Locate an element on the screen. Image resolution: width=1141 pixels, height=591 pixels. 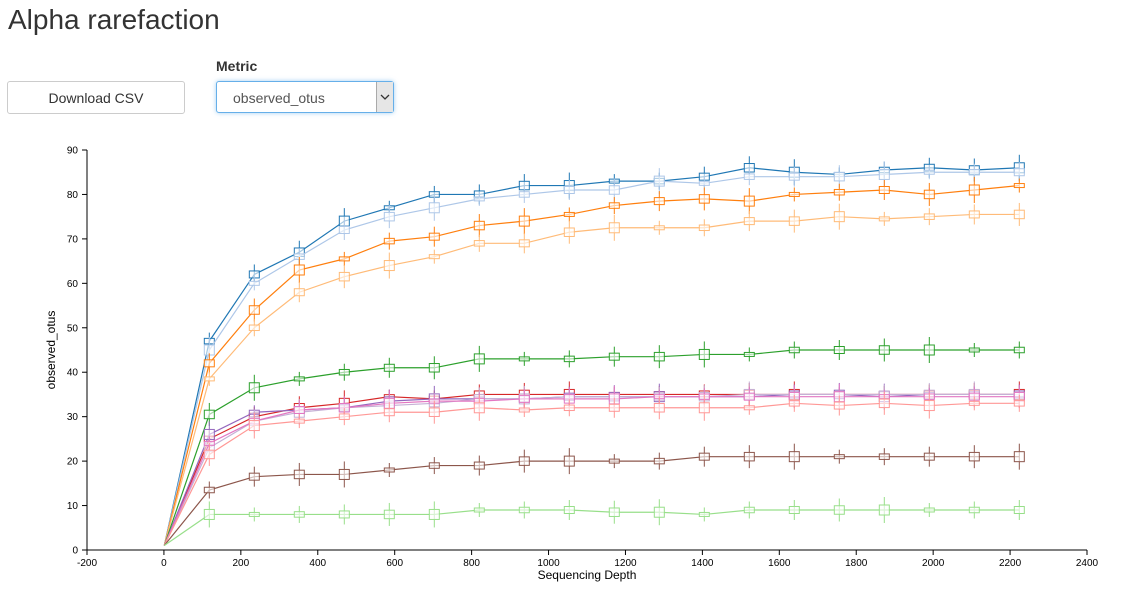
chevron-down-icon is located at coordinates (385, 97).